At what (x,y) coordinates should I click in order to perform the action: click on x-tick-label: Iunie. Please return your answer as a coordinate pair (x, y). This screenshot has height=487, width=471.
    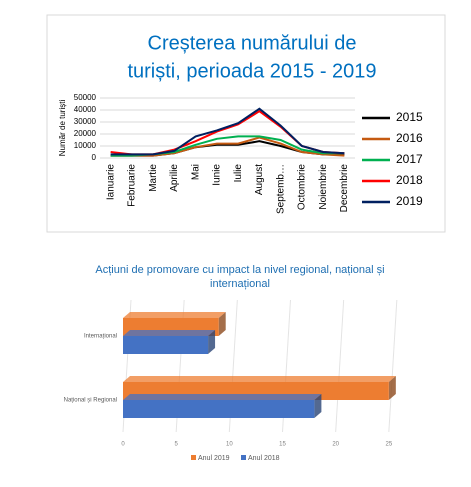
    Looking at the image, I should click on (217, 175).